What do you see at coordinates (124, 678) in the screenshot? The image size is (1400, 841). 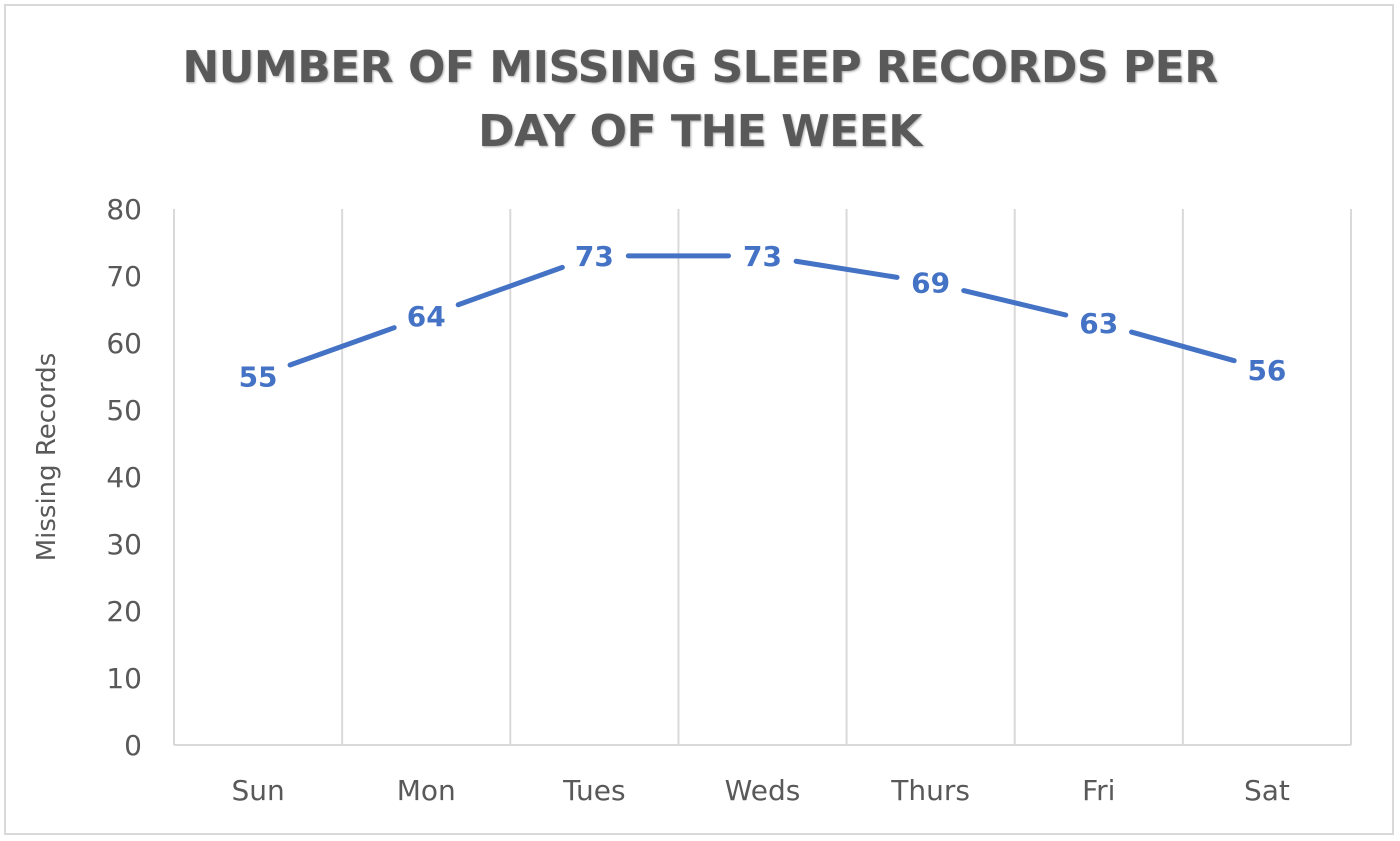 I see `y-tick-label: 10` at bounding box center [124, 678].